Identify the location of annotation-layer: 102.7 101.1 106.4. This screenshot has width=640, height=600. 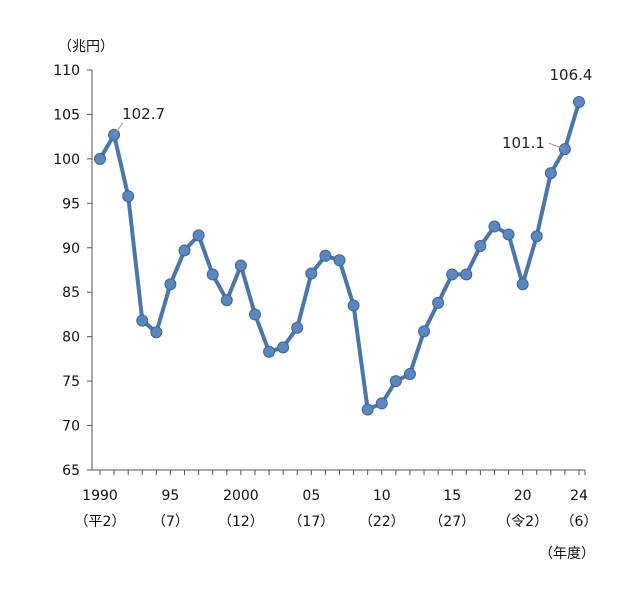
(353, 109).